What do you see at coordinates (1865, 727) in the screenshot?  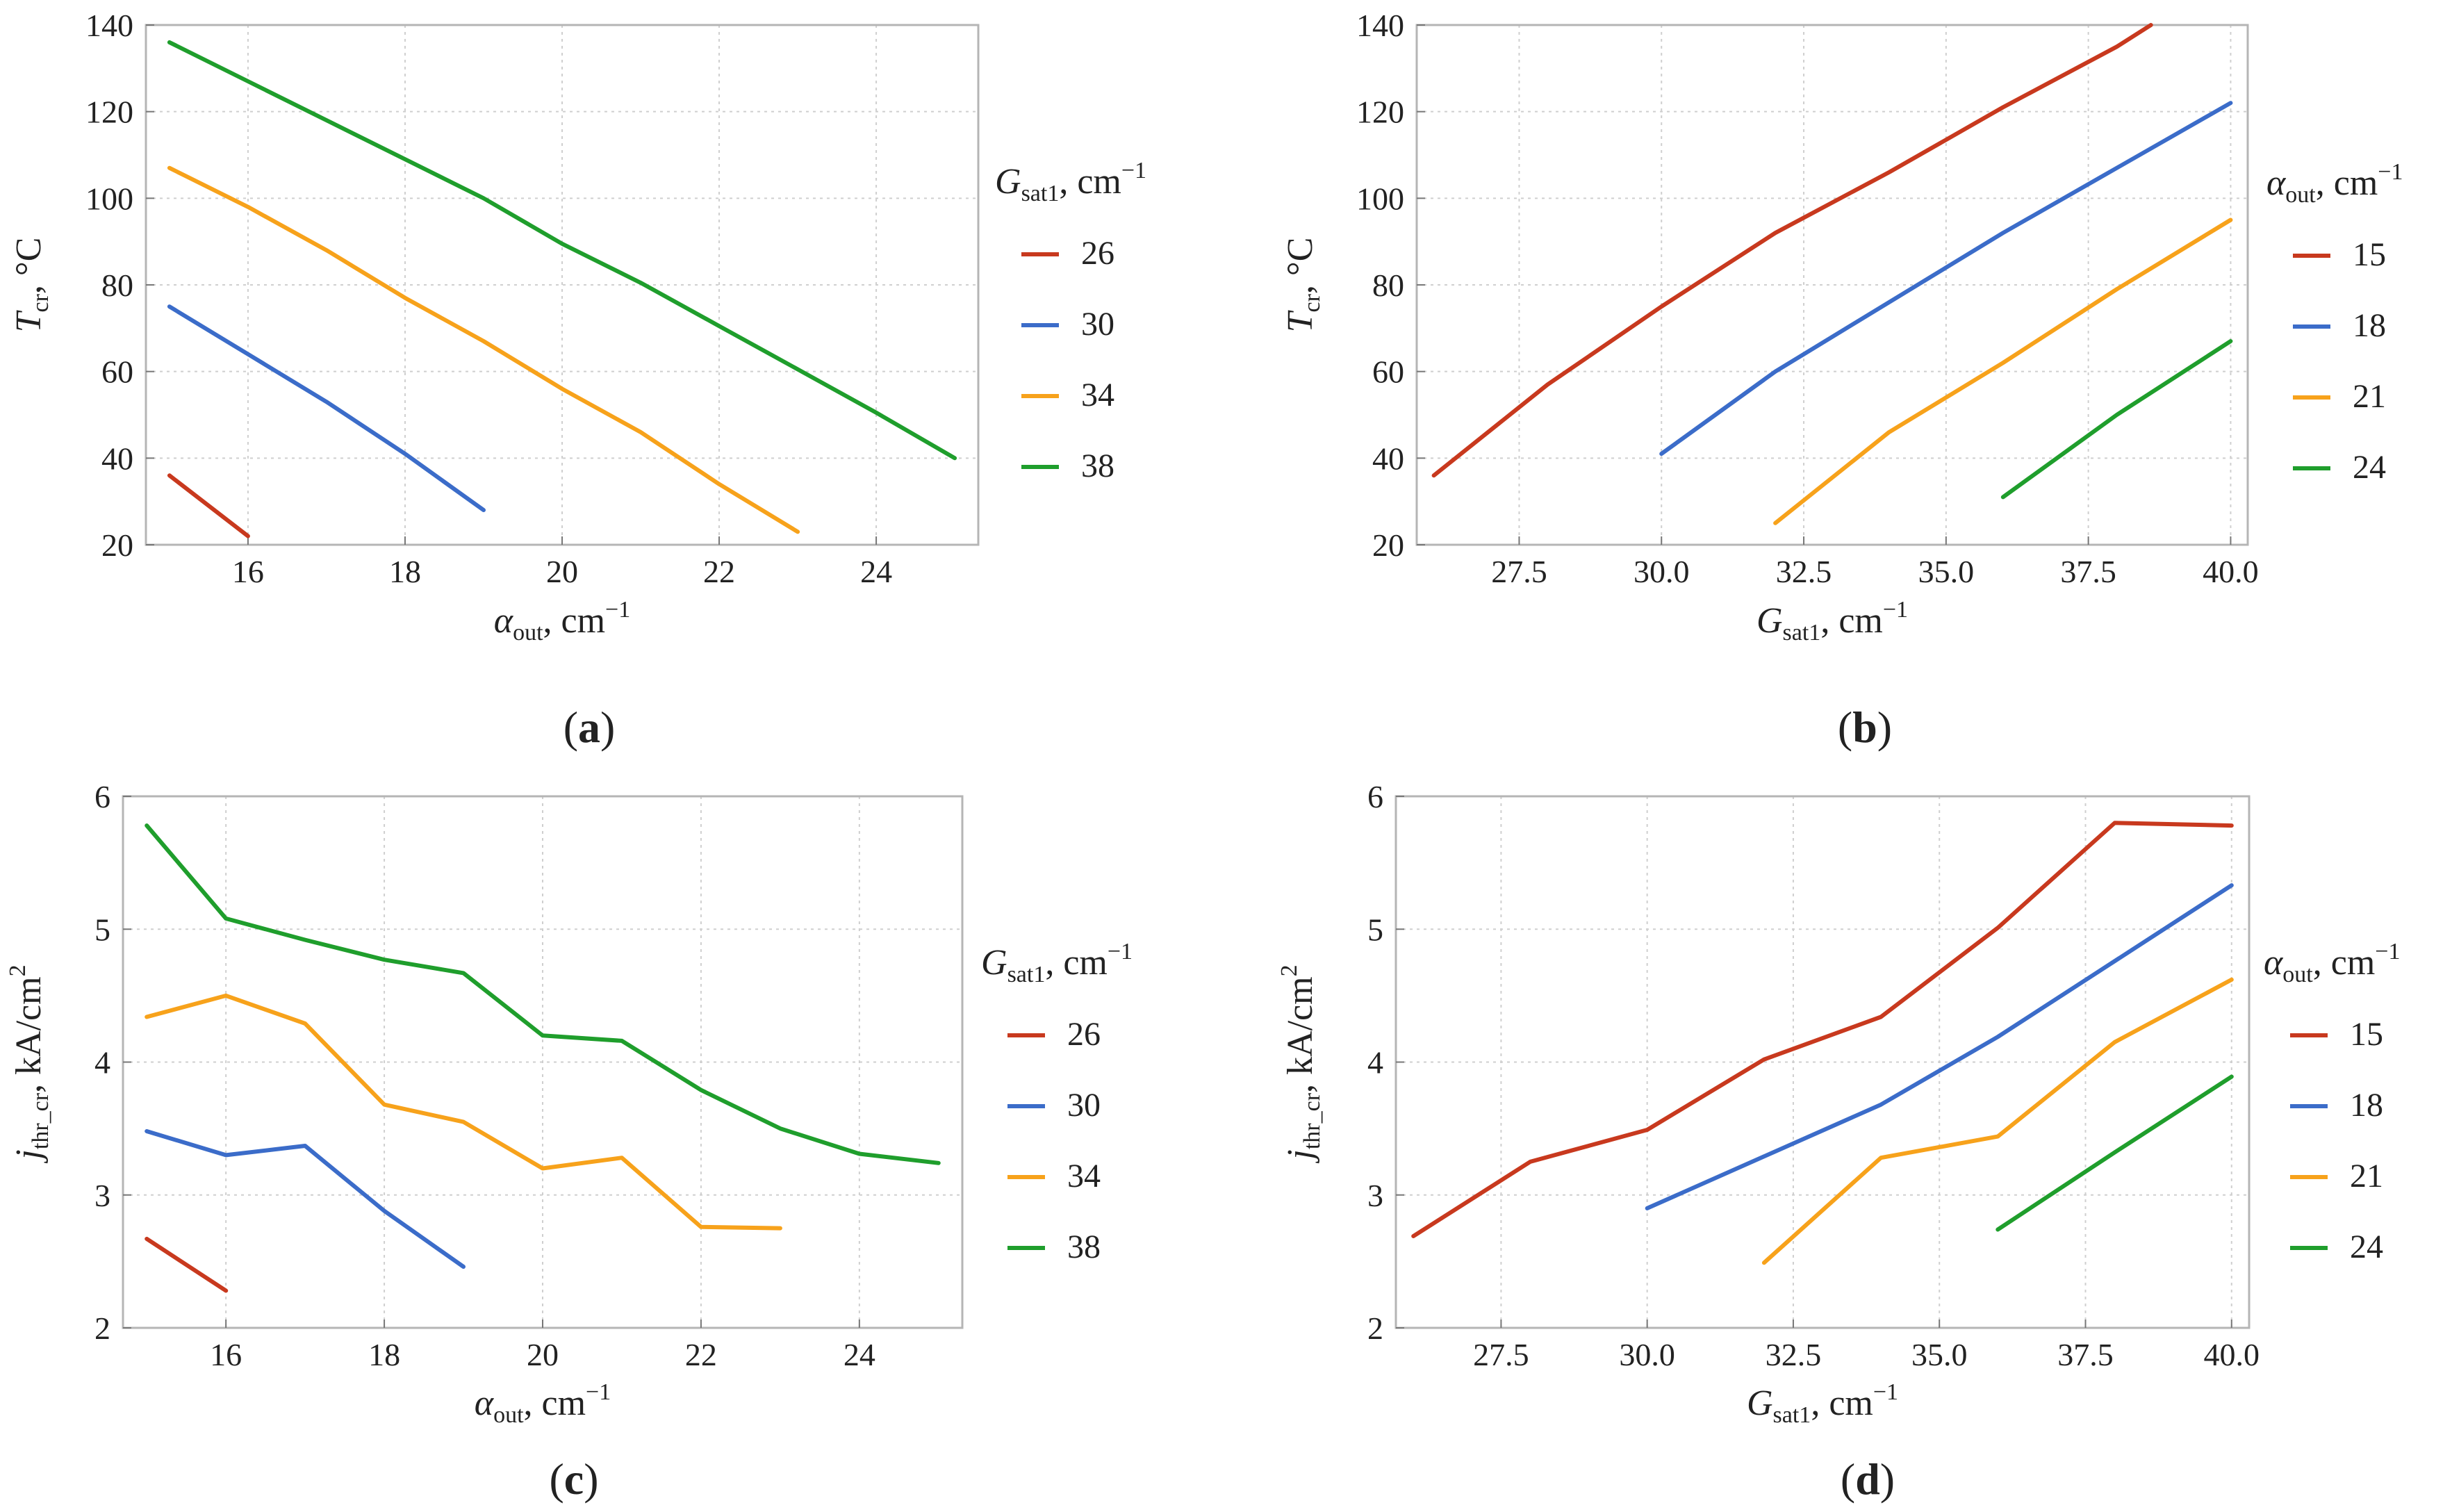 I see `panel-label: (b)` at bounding box center [1865, 727].